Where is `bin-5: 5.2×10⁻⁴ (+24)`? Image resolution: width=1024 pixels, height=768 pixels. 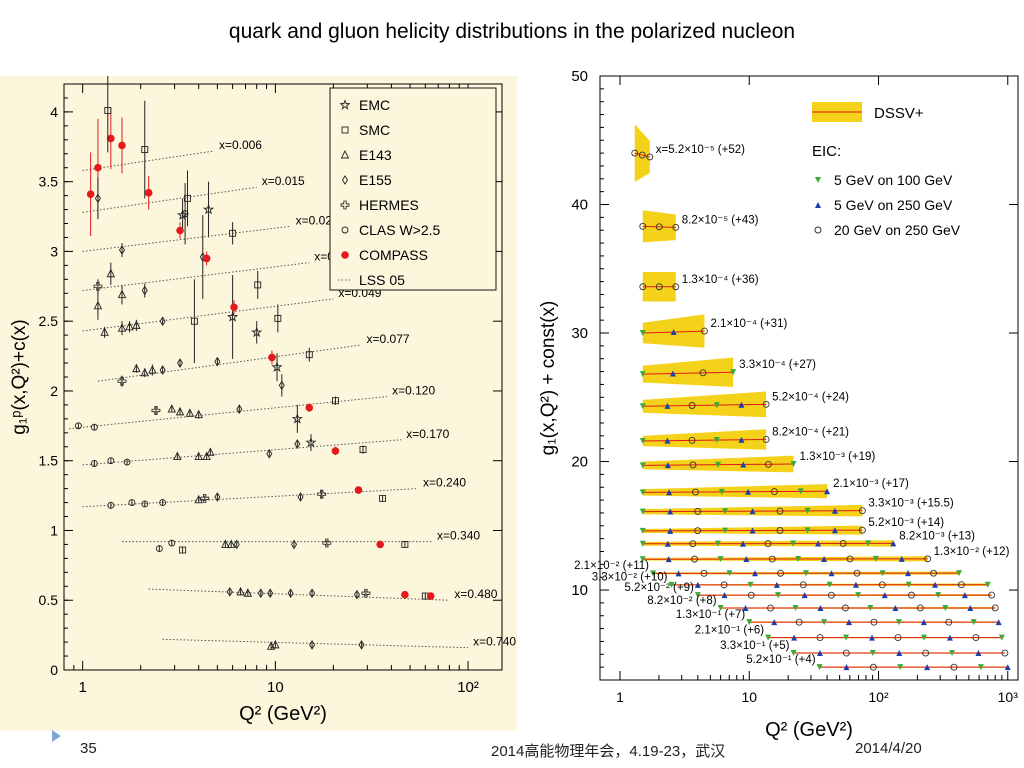 bin-5: 5.2×10⁻⁴ (+24) is located at coordinates (744, 404).